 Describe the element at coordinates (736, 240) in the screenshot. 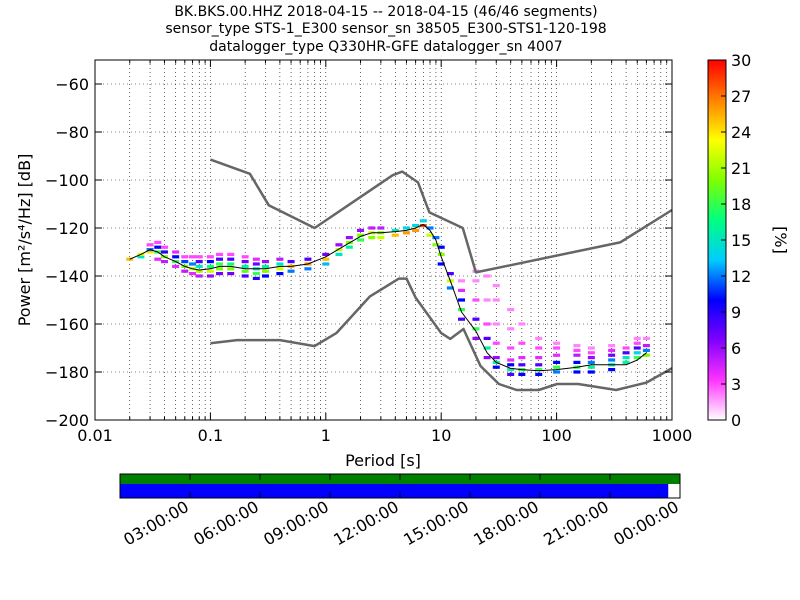

I see `colorbar-ticks: 0 3 6 9 12 15 18 21 24 27 30` at that location.